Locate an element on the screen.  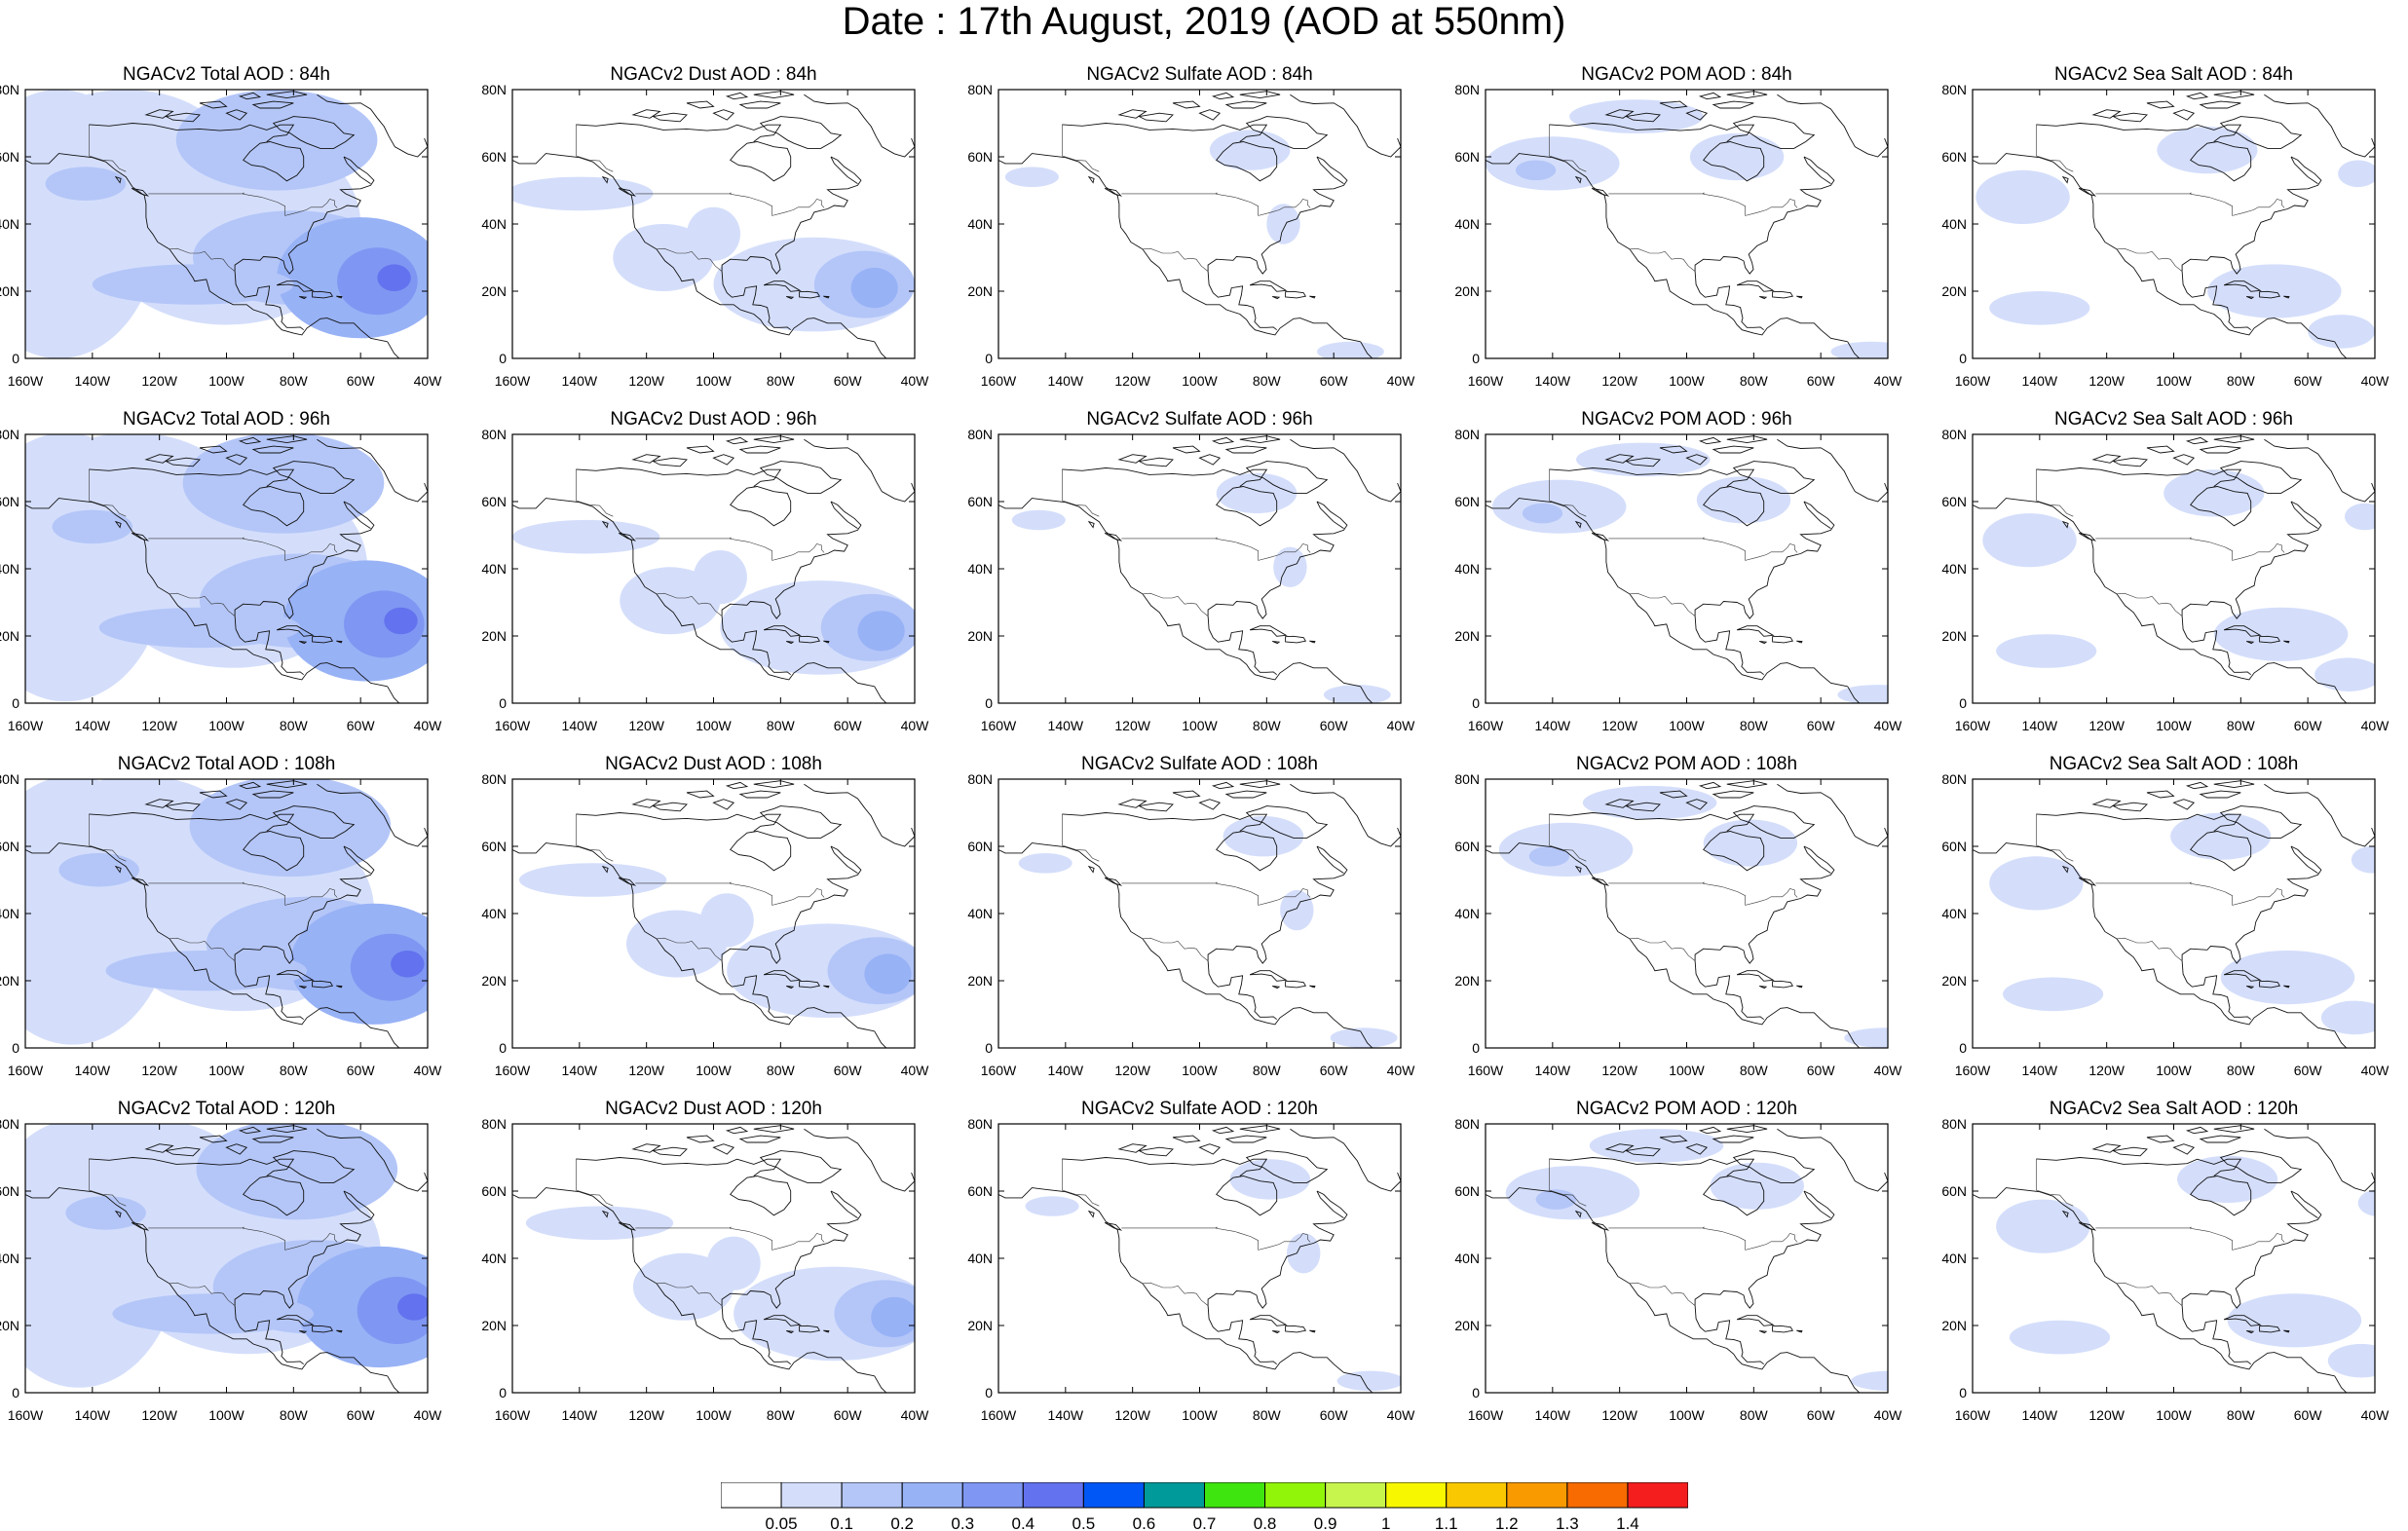
colorbar-label: 1.1 is located at coordinates (1446, 1522).